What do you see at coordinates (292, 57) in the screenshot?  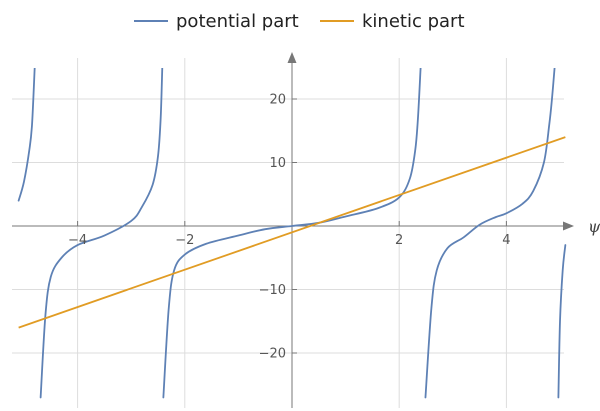 I see `y-axis-arrow` at bounding box center [292, 57].